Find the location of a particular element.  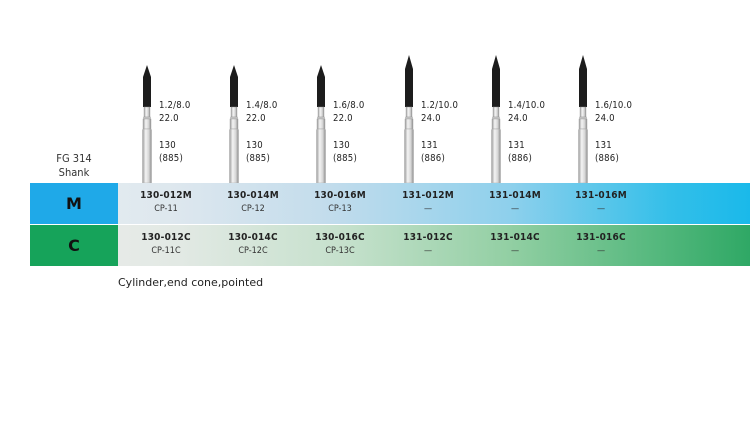

product-code: 130-016C is located at coordinates (340, 237).